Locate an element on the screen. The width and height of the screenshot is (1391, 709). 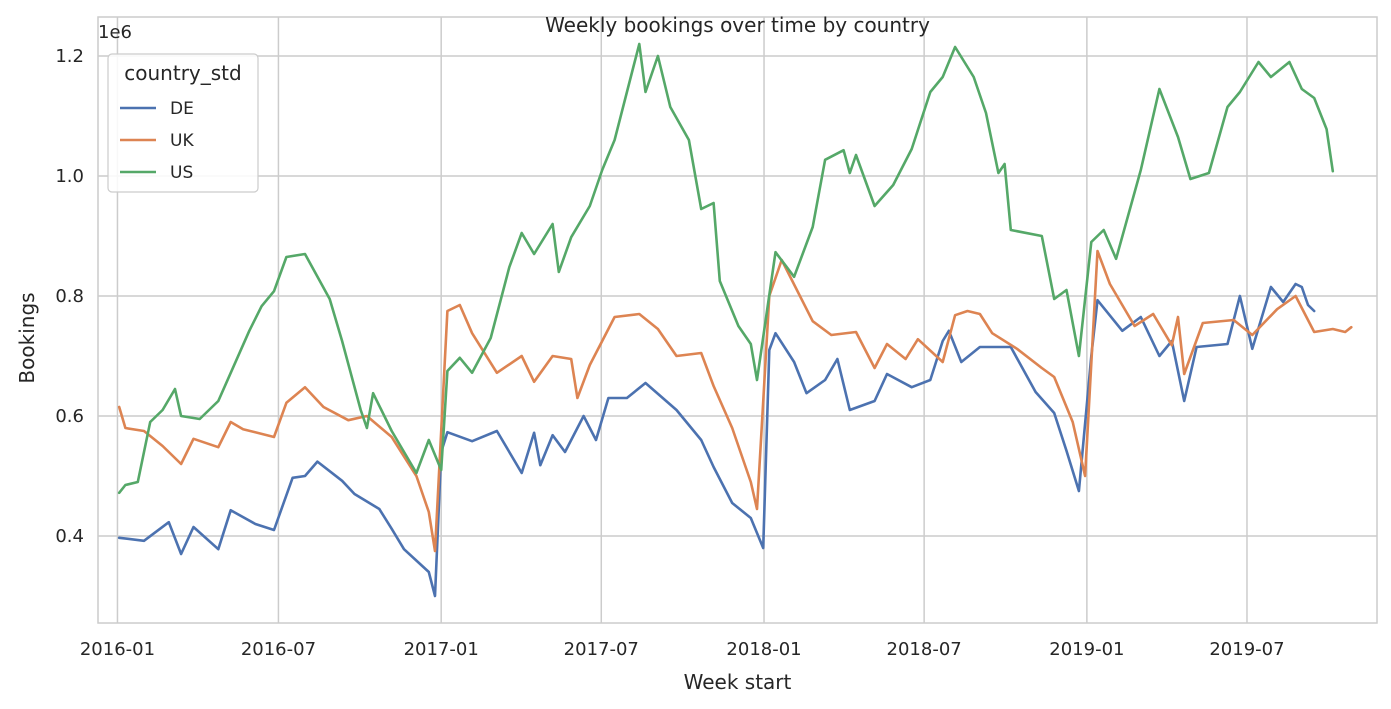
x-tick-label: 2019-07 is located at coordinates (1246, 649).